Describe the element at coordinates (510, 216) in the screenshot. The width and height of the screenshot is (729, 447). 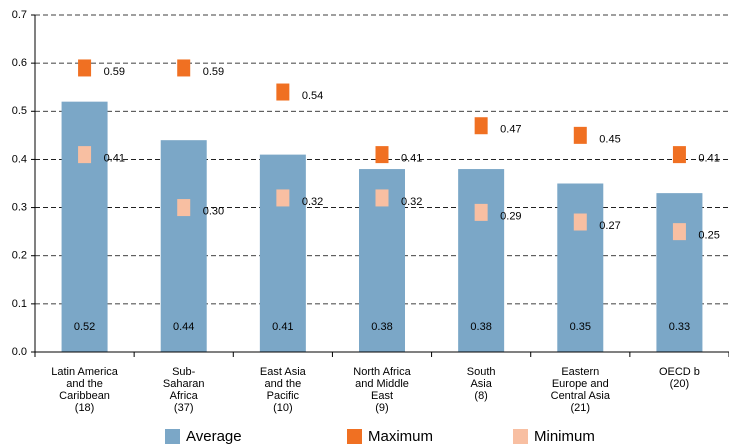
I see `marker-value-label: 0.29` at that location.